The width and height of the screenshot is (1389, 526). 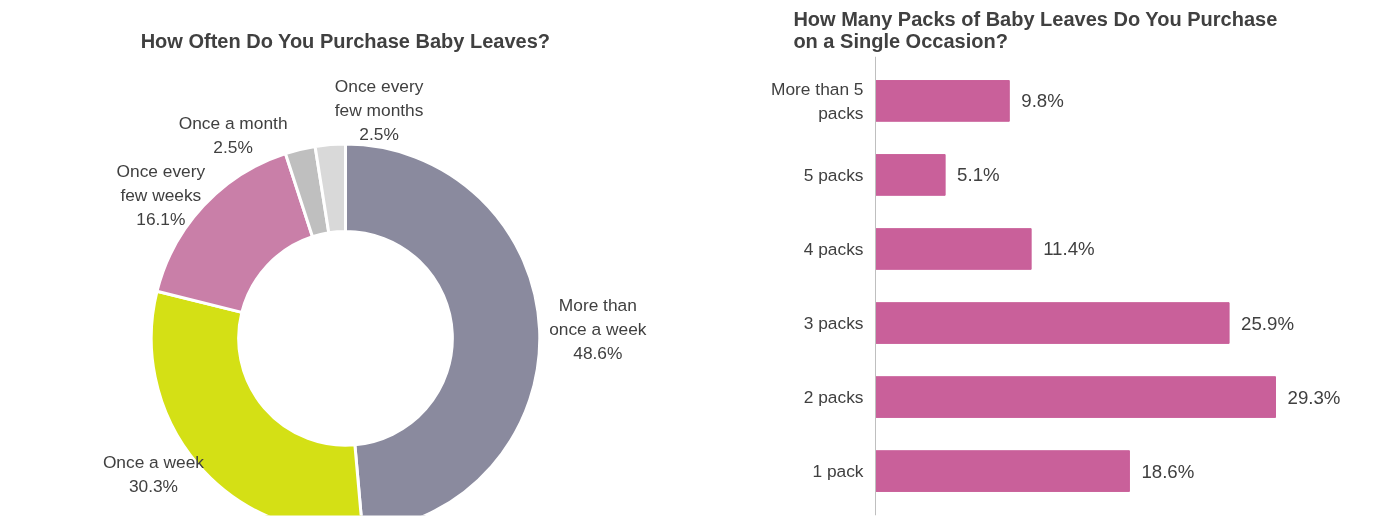 I want to click on y-tick-label: 2 packs, so click(x=833, y=397).